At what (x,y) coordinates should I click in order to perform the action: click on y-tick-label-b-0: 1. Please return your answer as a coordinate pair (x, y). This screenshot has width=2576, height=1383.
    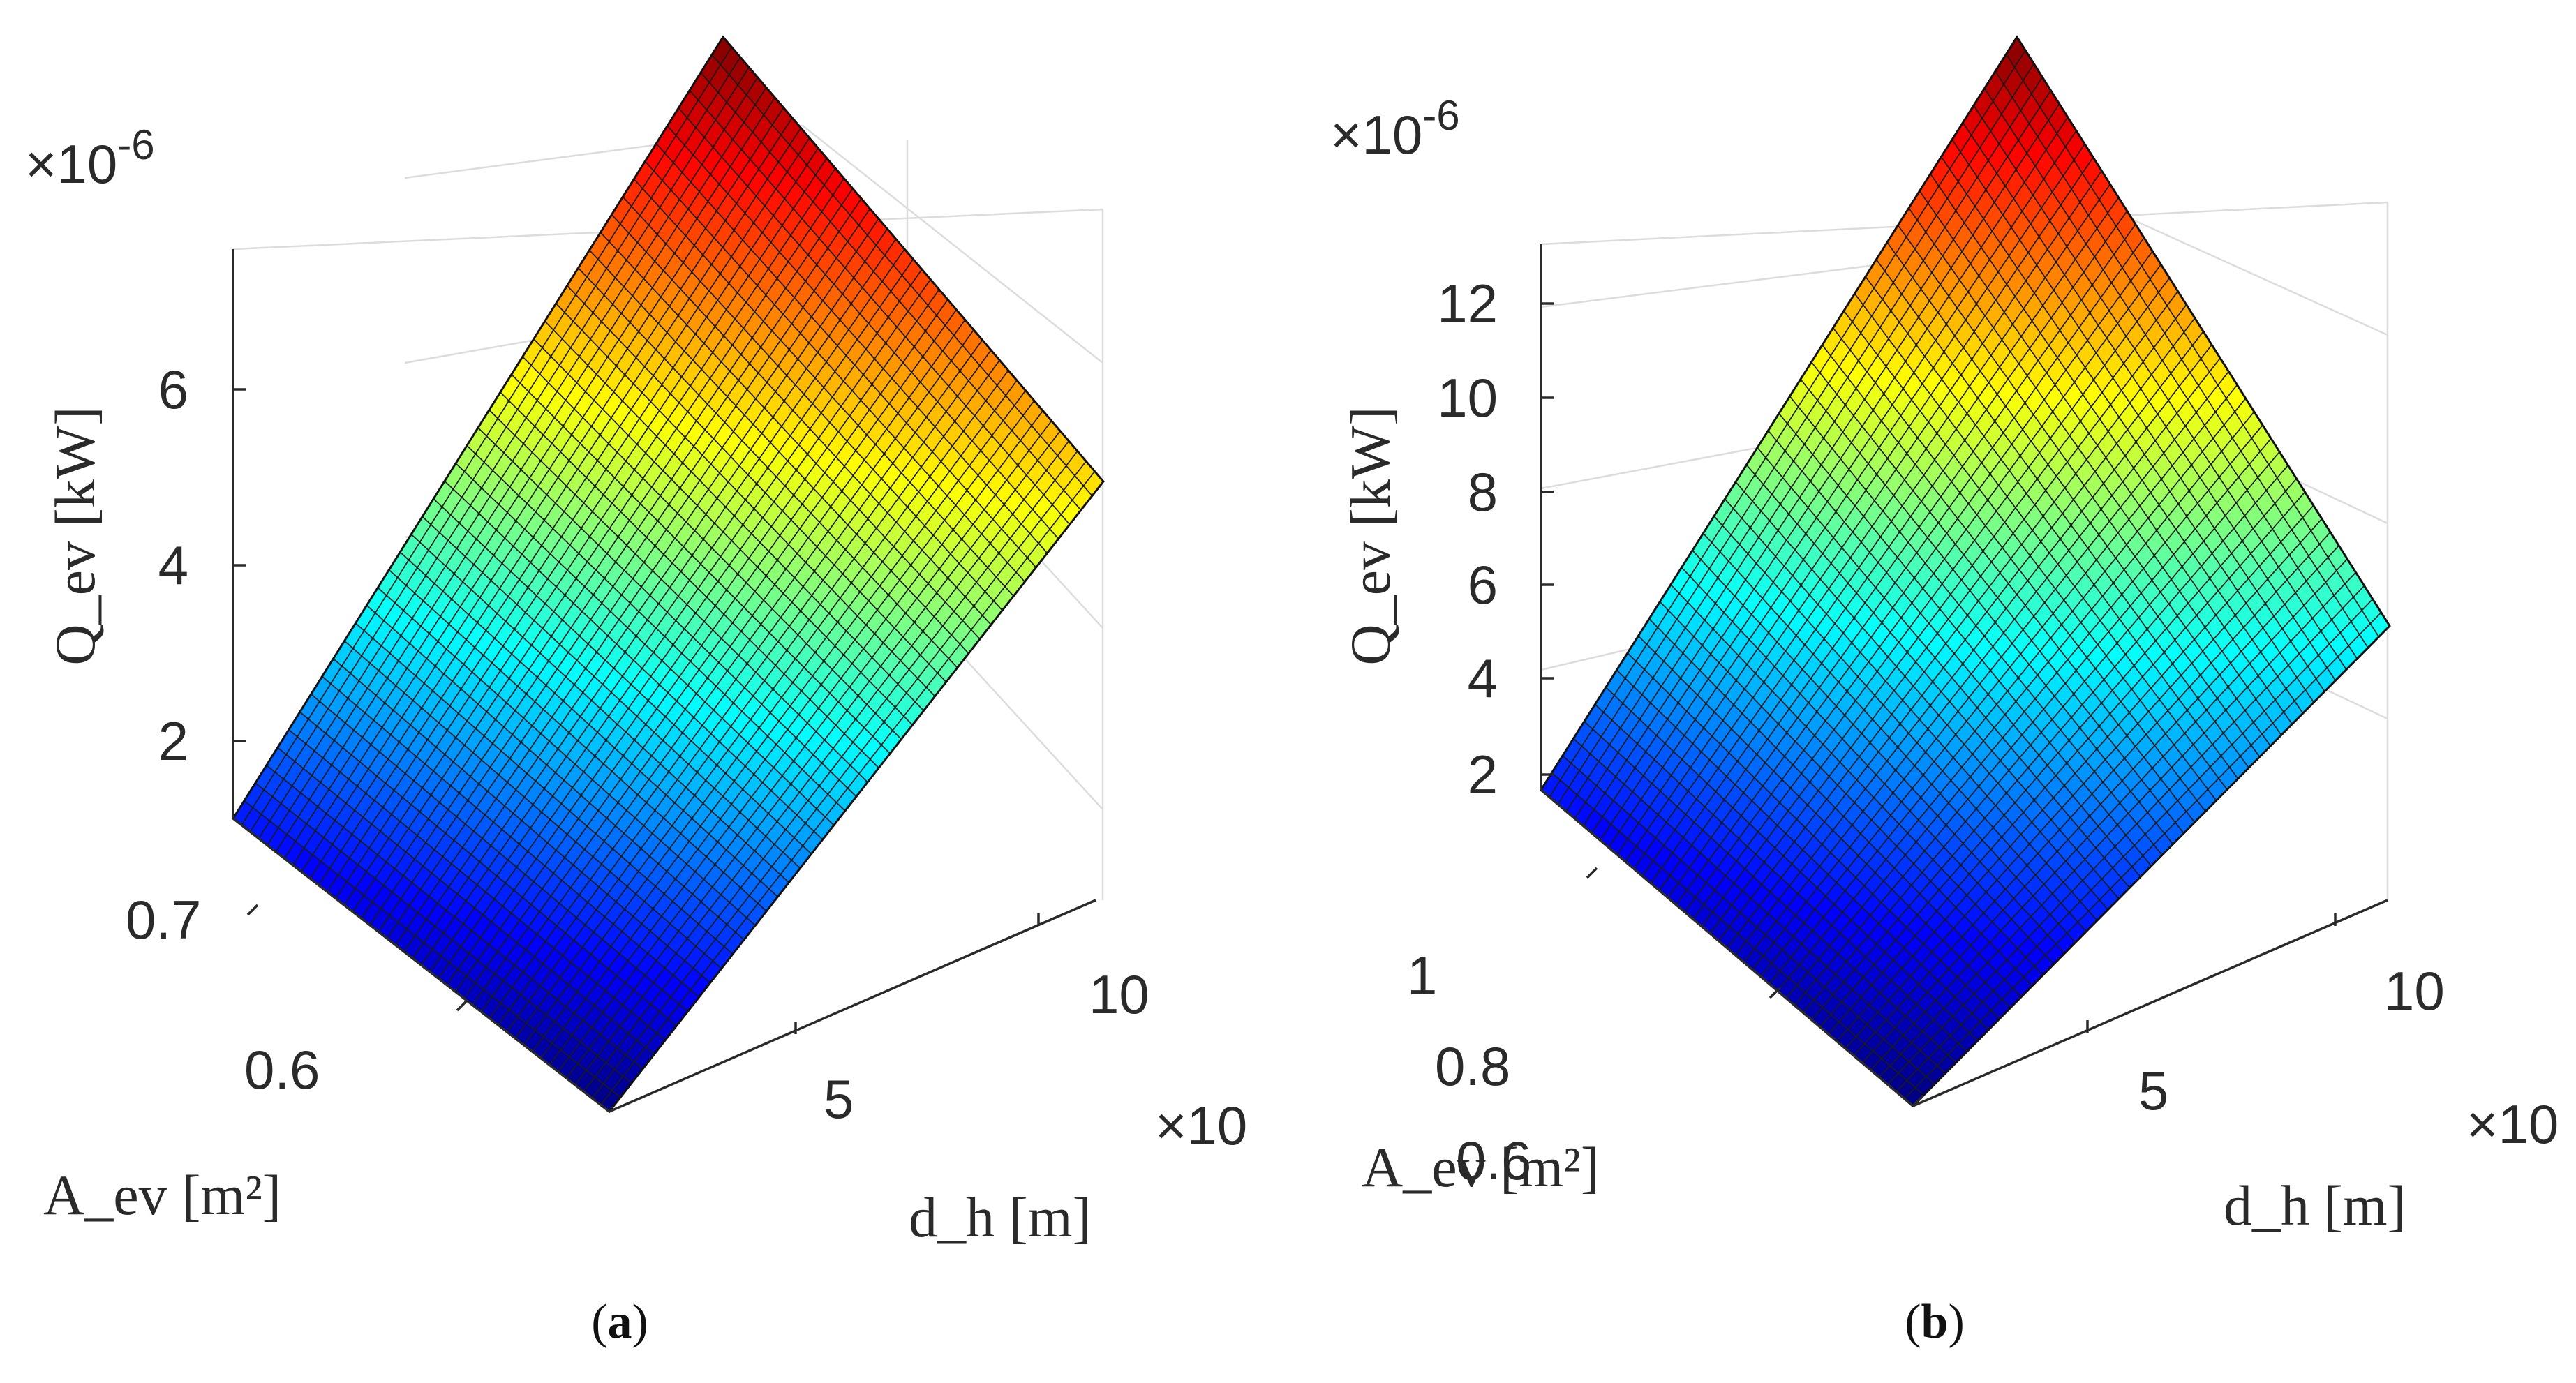
    Looking at the image, I should click on (1422, 975).